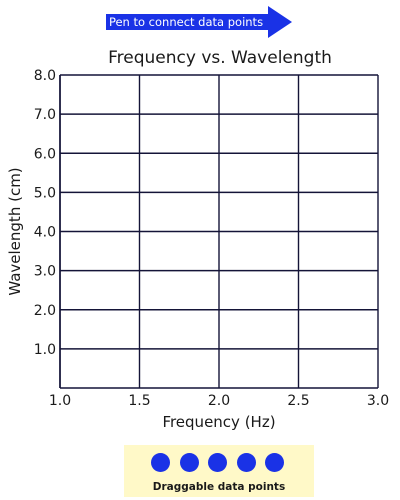 This screenshot has height=500, width=400. Describe the element at coordinates (60, 401) in the screenshot. I see `x-tick-label: 1.0` at that location.